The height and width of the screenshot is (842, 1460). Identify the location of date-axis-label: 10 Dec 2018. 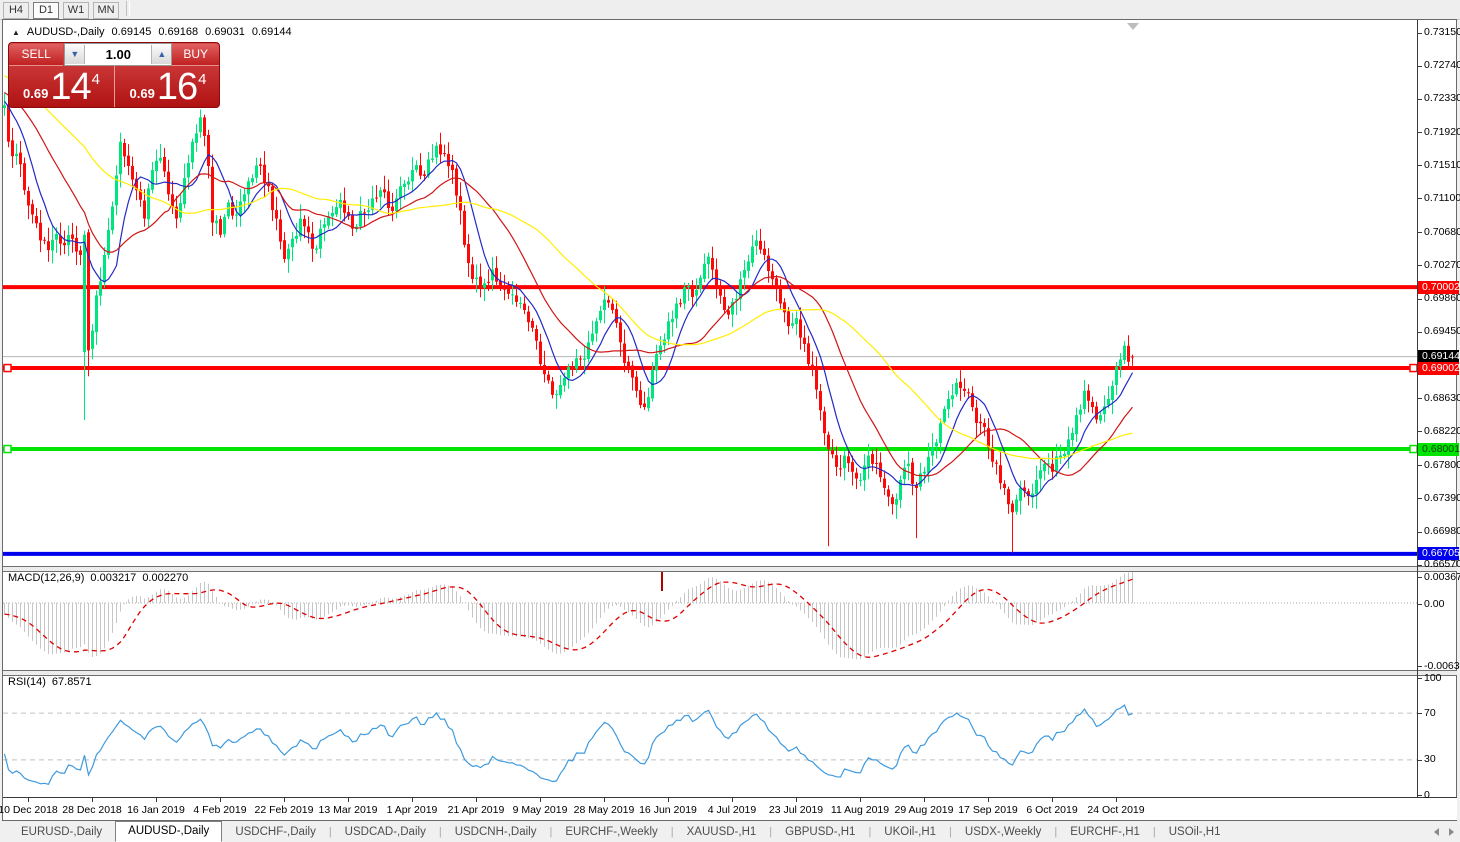
(29, 810).